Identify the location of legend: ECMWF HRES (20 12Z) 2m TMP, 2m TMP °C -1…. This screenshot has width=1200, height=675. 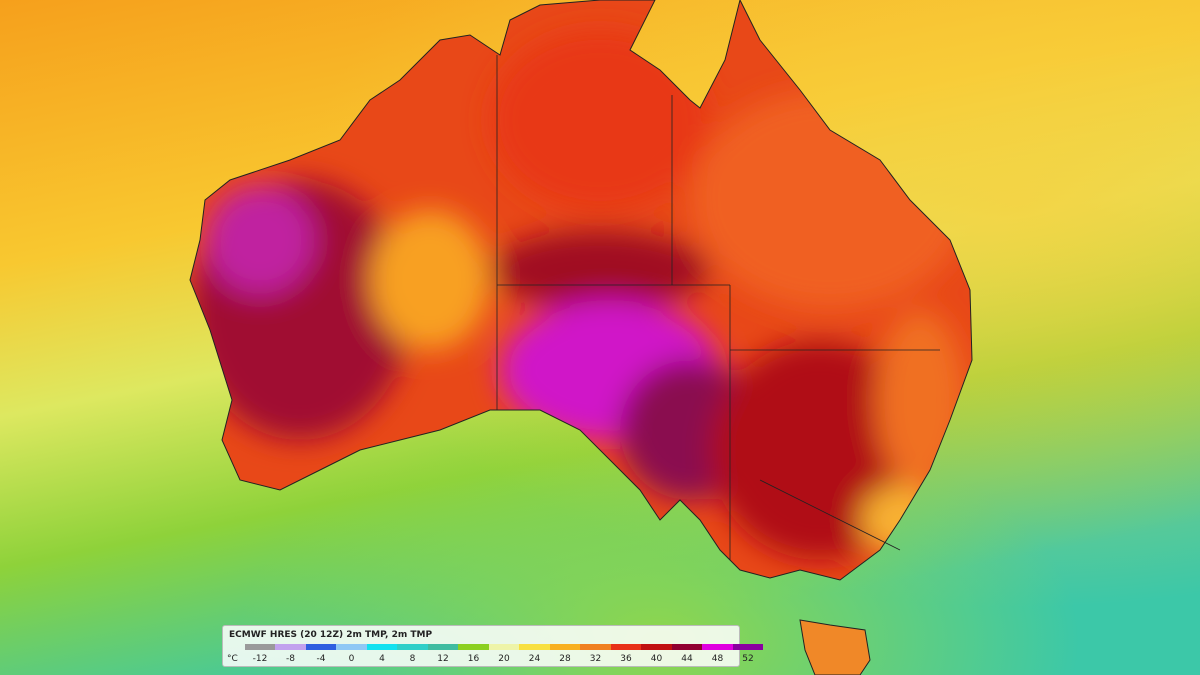
(493, 646).